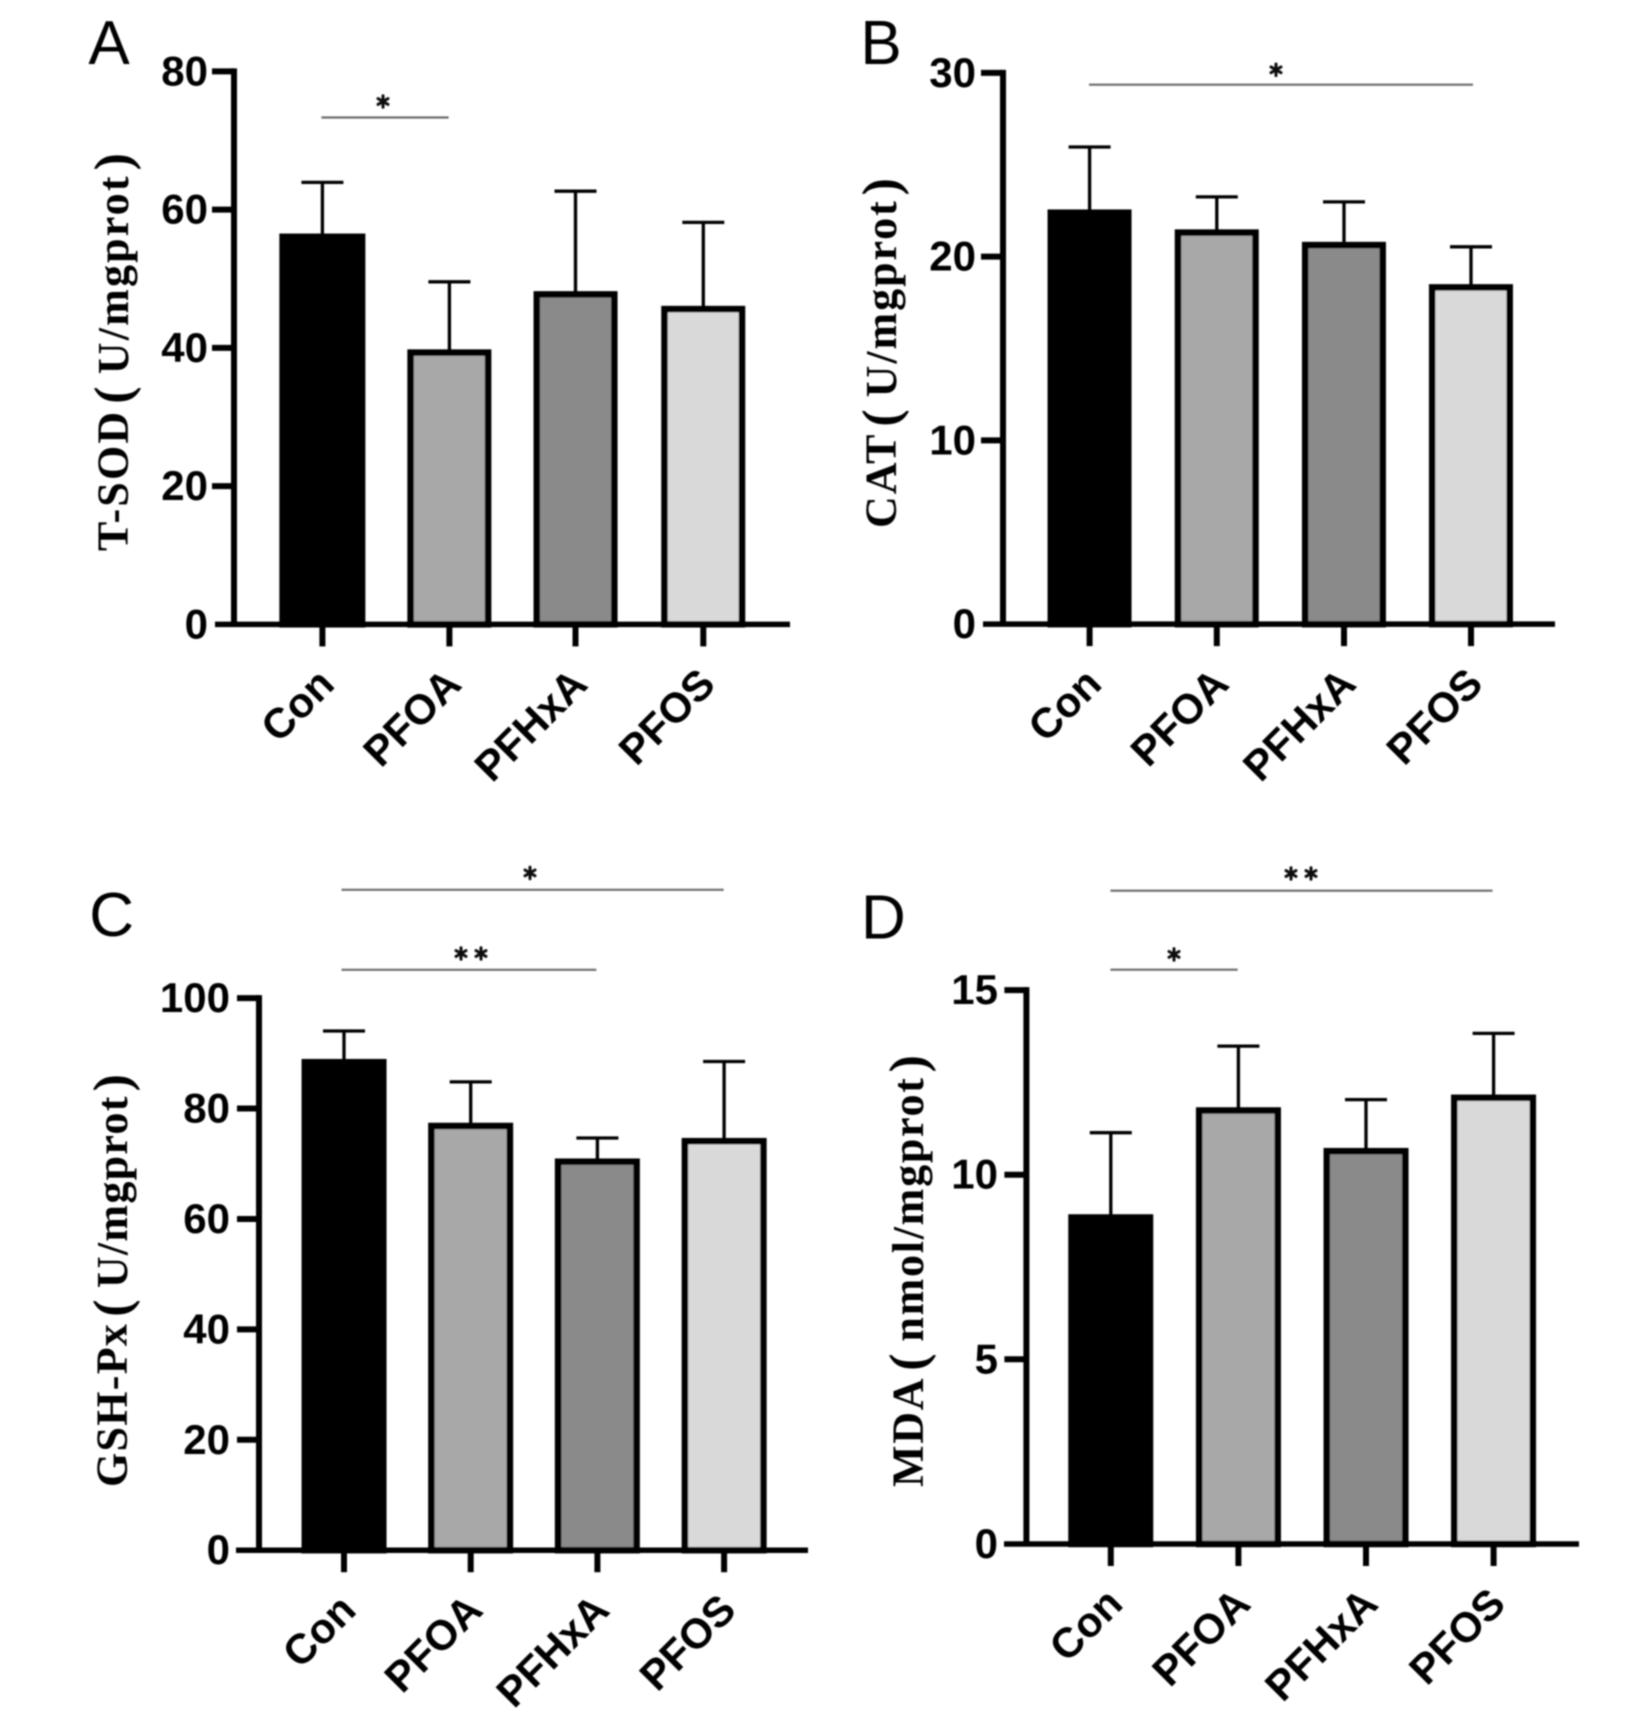 This screenshot has height=1733, width=1635. Describe the element at coordinates (880, 43) in the screenshot. I see `svg-text: B` at that location.